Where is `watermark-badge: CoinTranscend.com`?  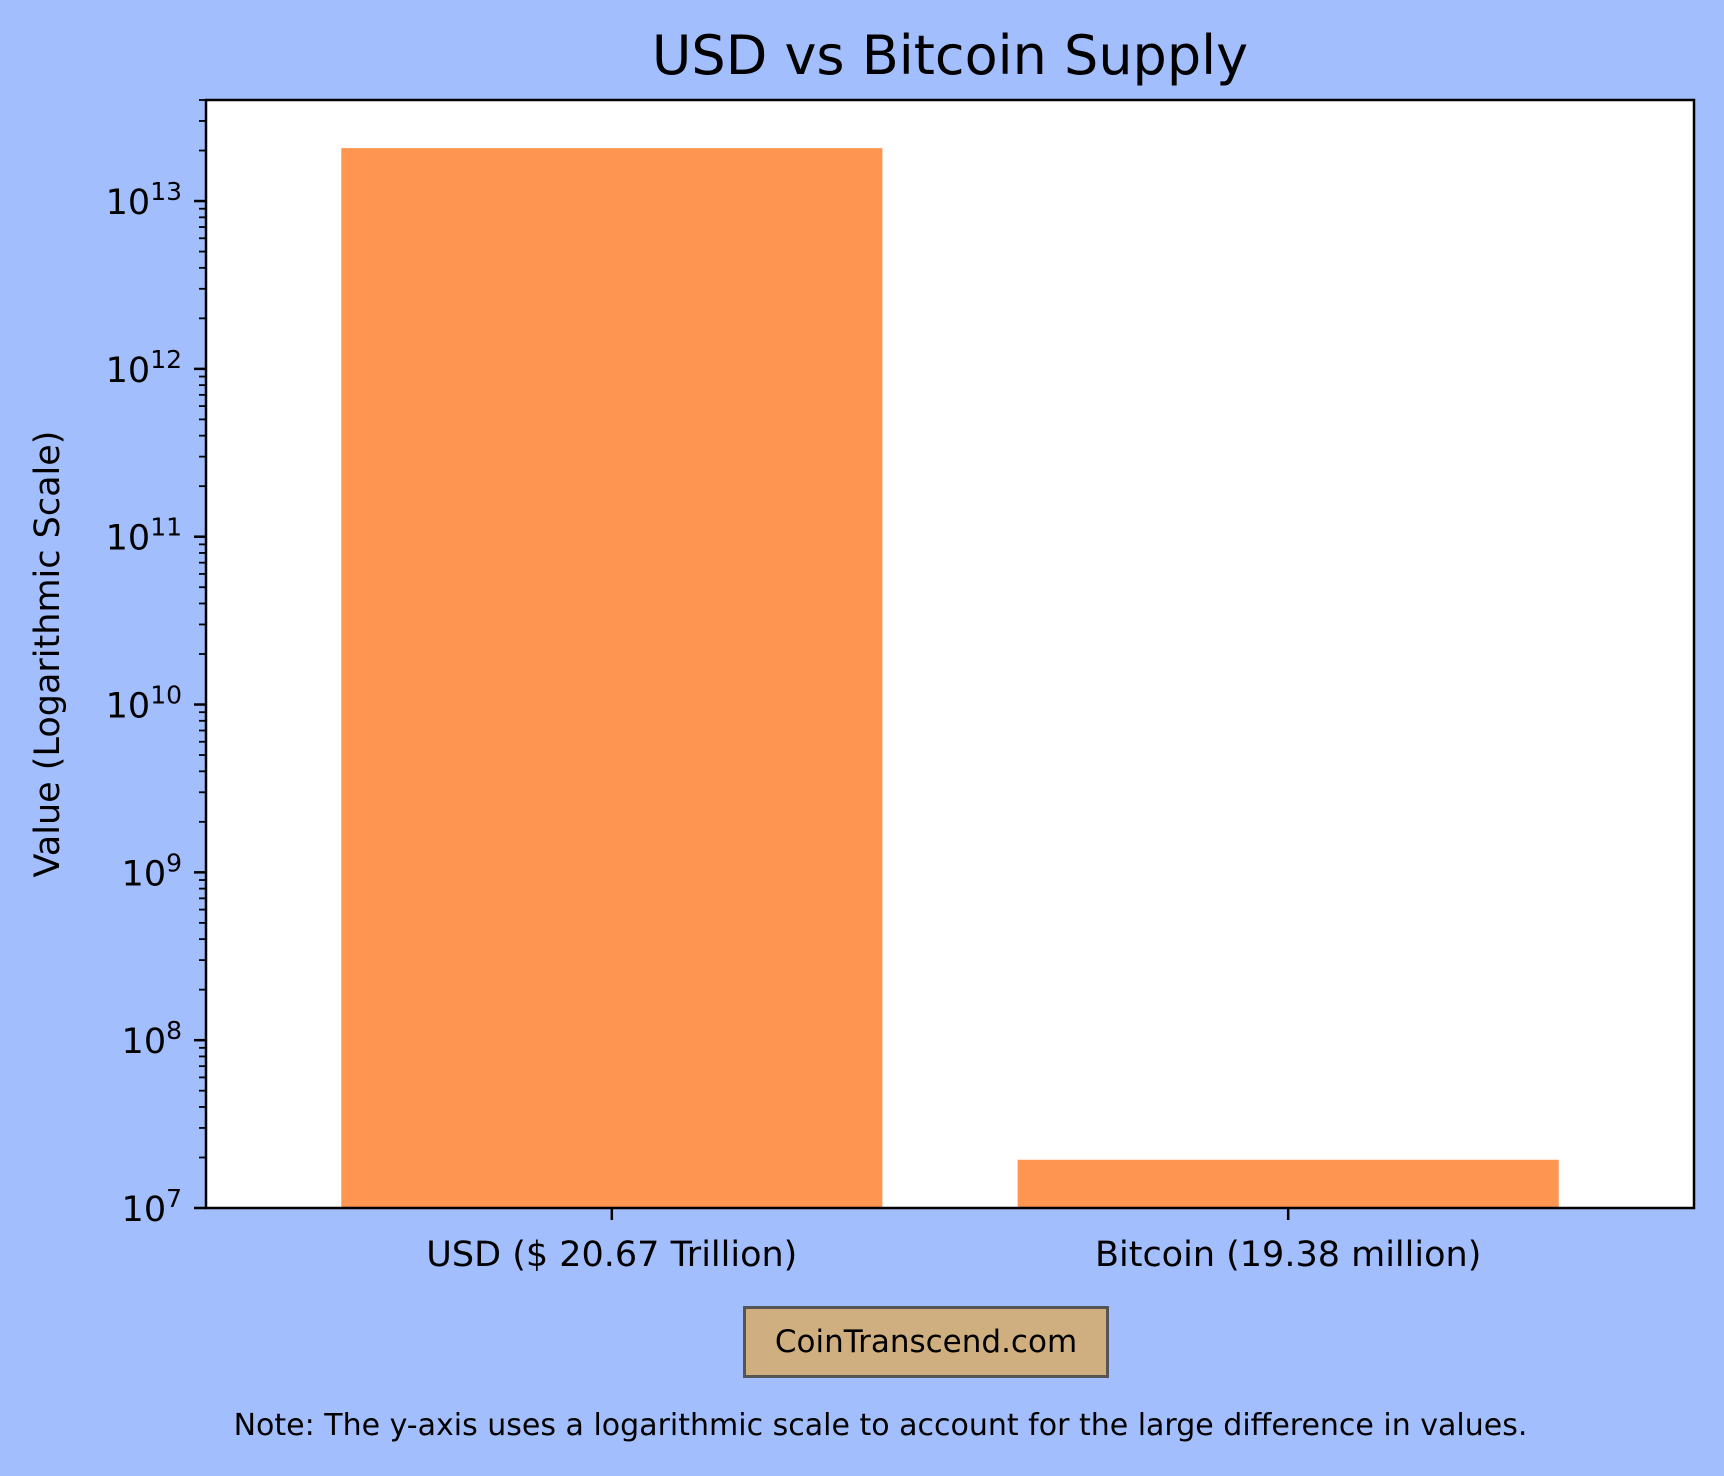
watermark-badge: CoinTranscend.com is located at coordinates (926, 1342).